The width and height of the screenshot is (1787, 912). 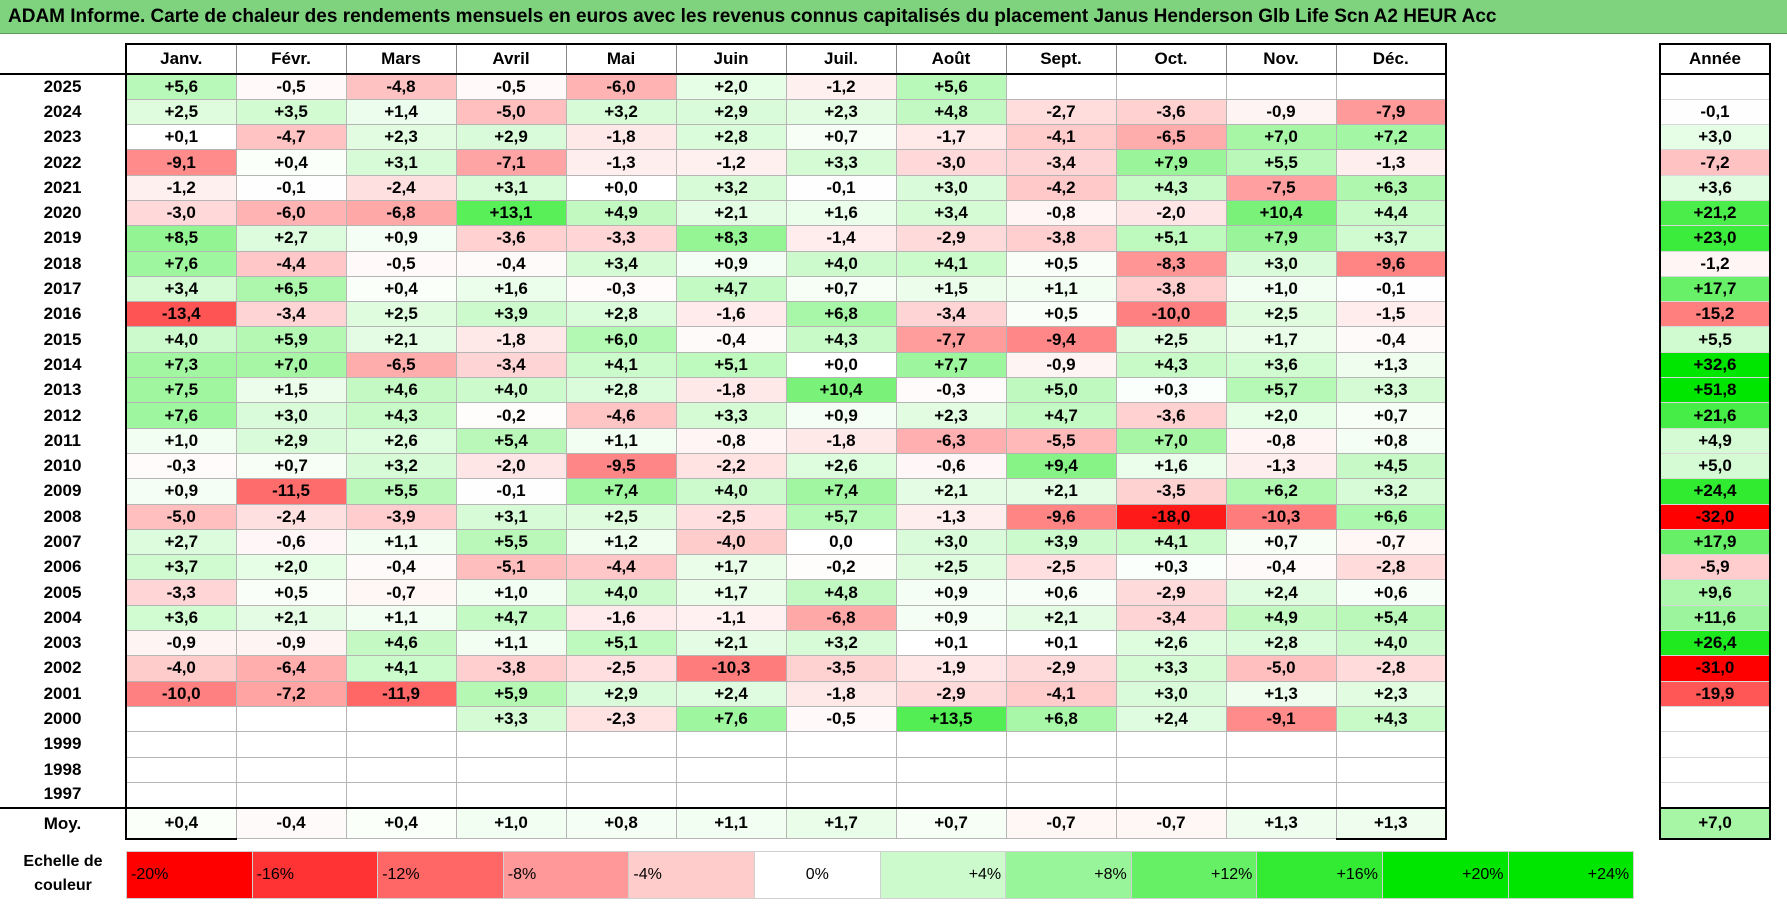 What do you see at coordinates (1715, 415) in the screenshot?
I see `annual-row: +21,6` at bounding box center [1715, 415].